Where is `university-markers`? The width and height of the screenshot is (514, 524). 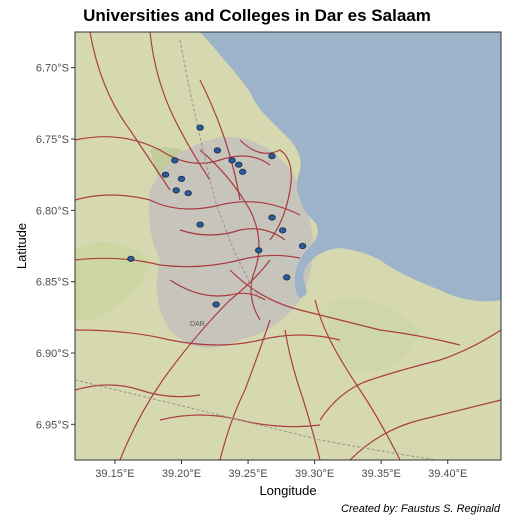 university-markers is located at coordinates (217, 216).